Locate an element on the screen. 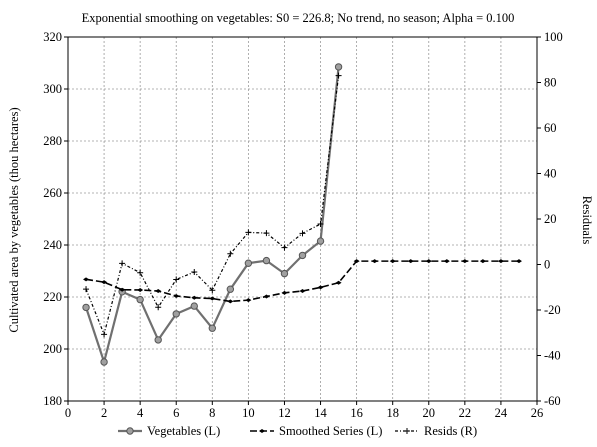  x-tick-label: 10 is located at coordinates (248, 413).